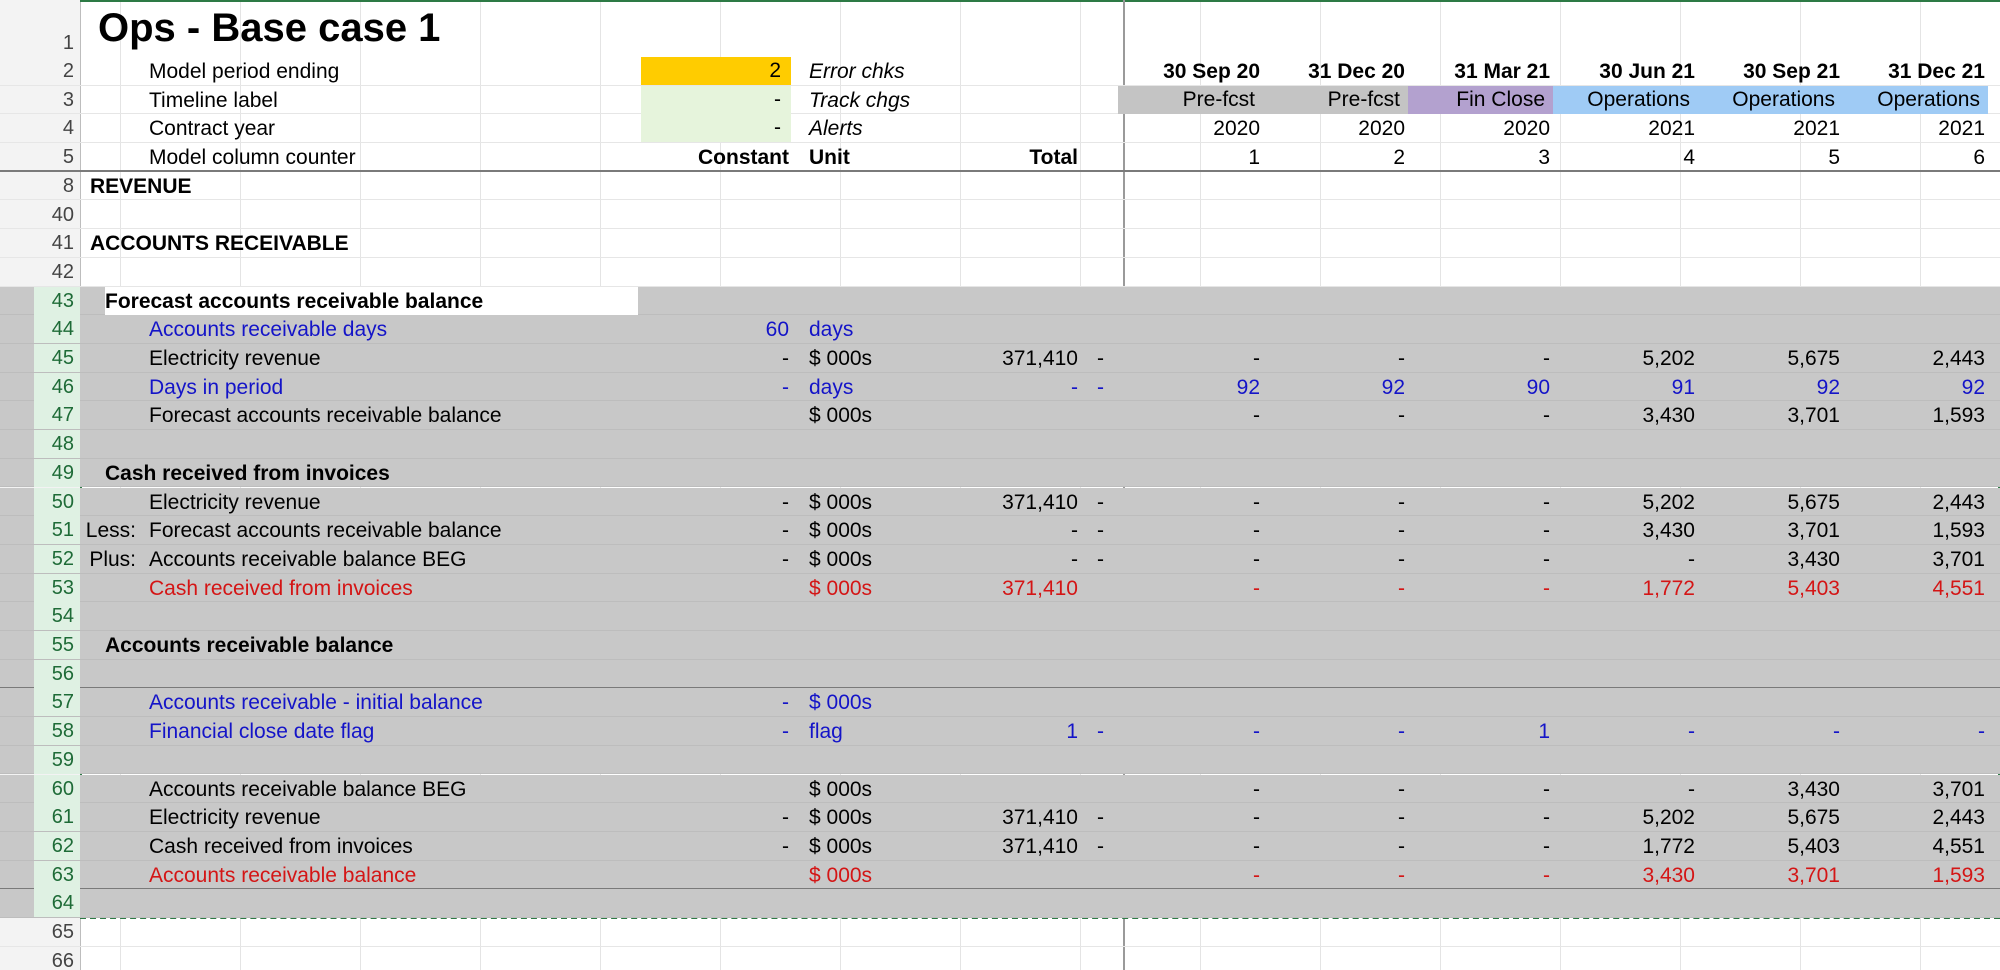 Image resolution: width=2000 pixels, height=970 pixels. What do you see at coordinates (829, 158) in the screenshot?
I see `unit-header: Unit` at bounding box center [829, 158].